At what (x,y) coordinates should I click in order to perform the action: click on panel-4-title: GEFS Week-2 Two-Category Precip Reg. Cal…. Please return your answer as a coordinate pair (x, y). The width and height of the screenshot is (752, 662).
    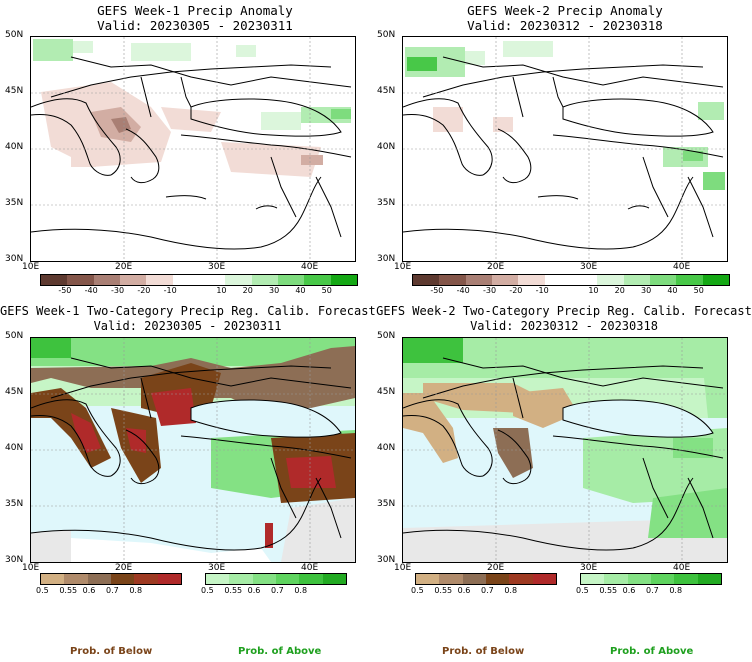
    Looking at the image, I should click on (564, 318).